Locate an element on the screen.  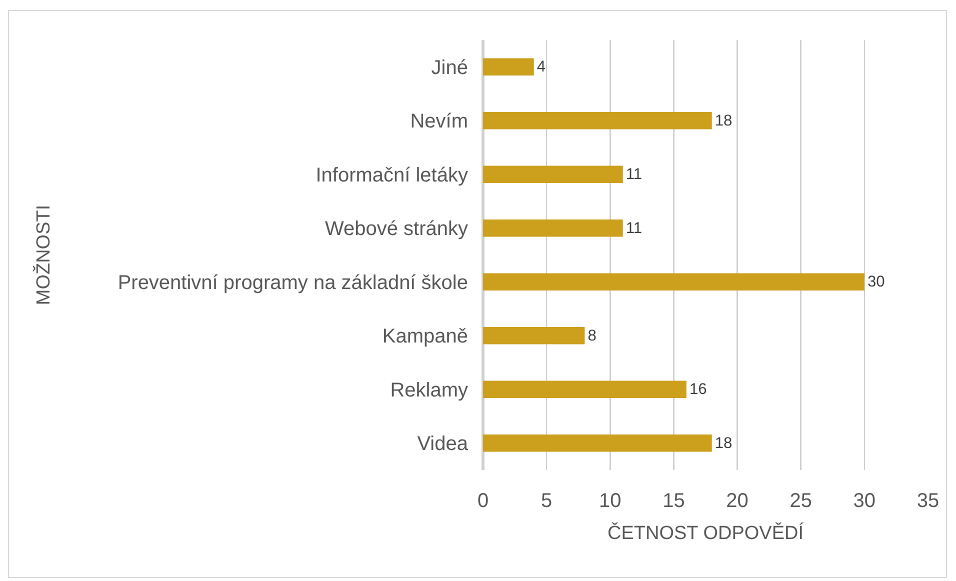
y-tick-label: Videa is located at coordinates (443, 444).